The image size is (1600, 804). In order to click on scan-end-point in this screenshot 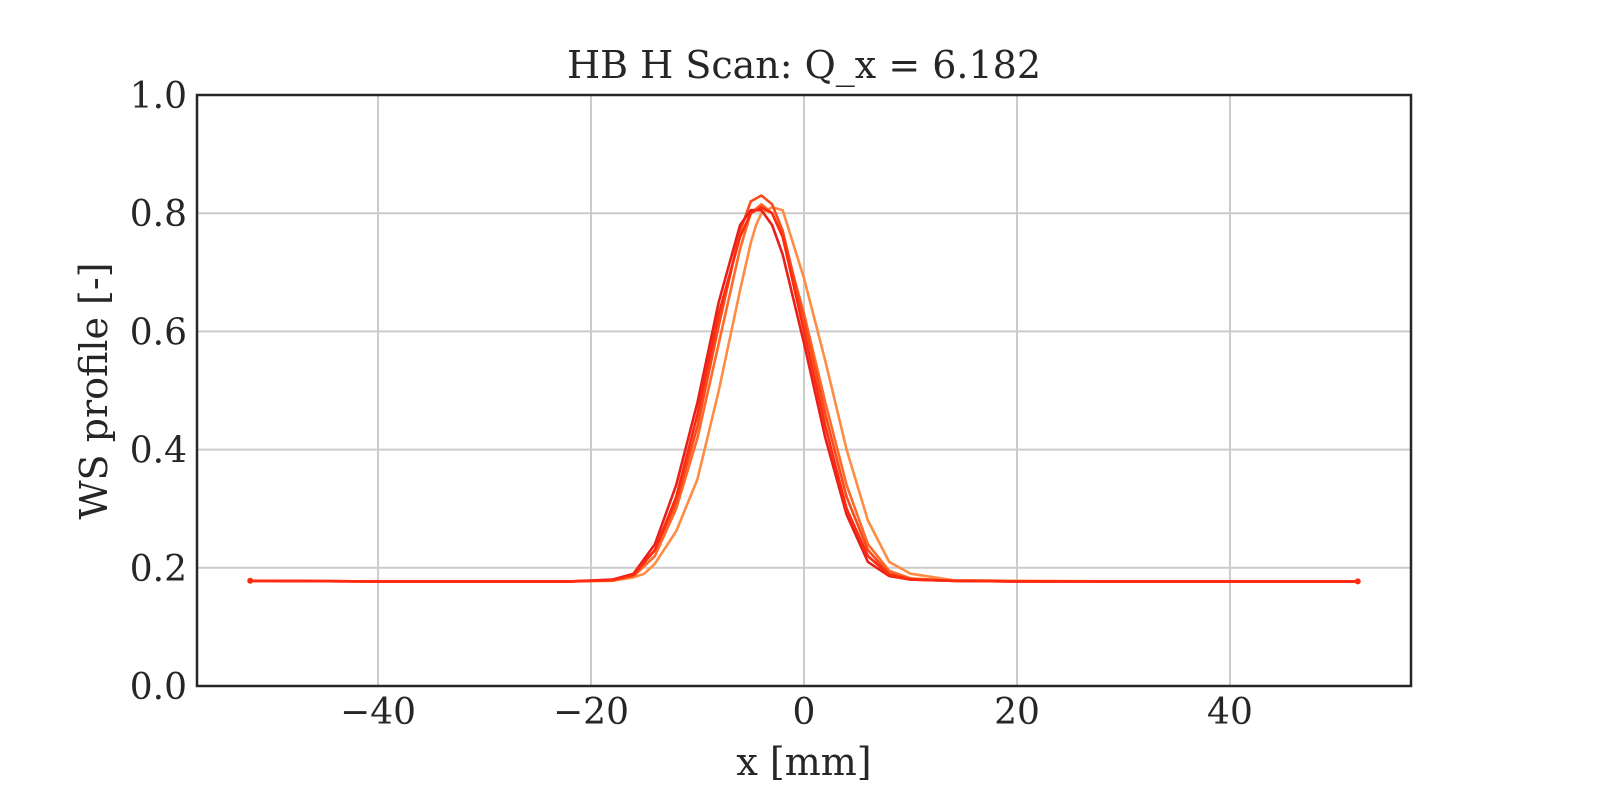, I will do `click(1357, 581)`.